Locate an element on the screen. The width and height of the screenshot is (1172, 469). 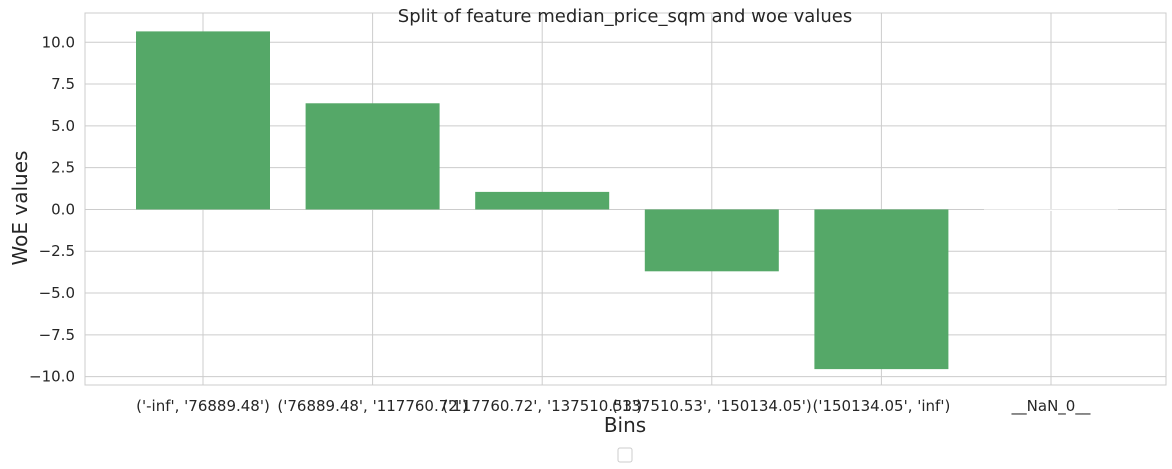
y-tick-label: 2.5 is located at coordinates (63, 168).